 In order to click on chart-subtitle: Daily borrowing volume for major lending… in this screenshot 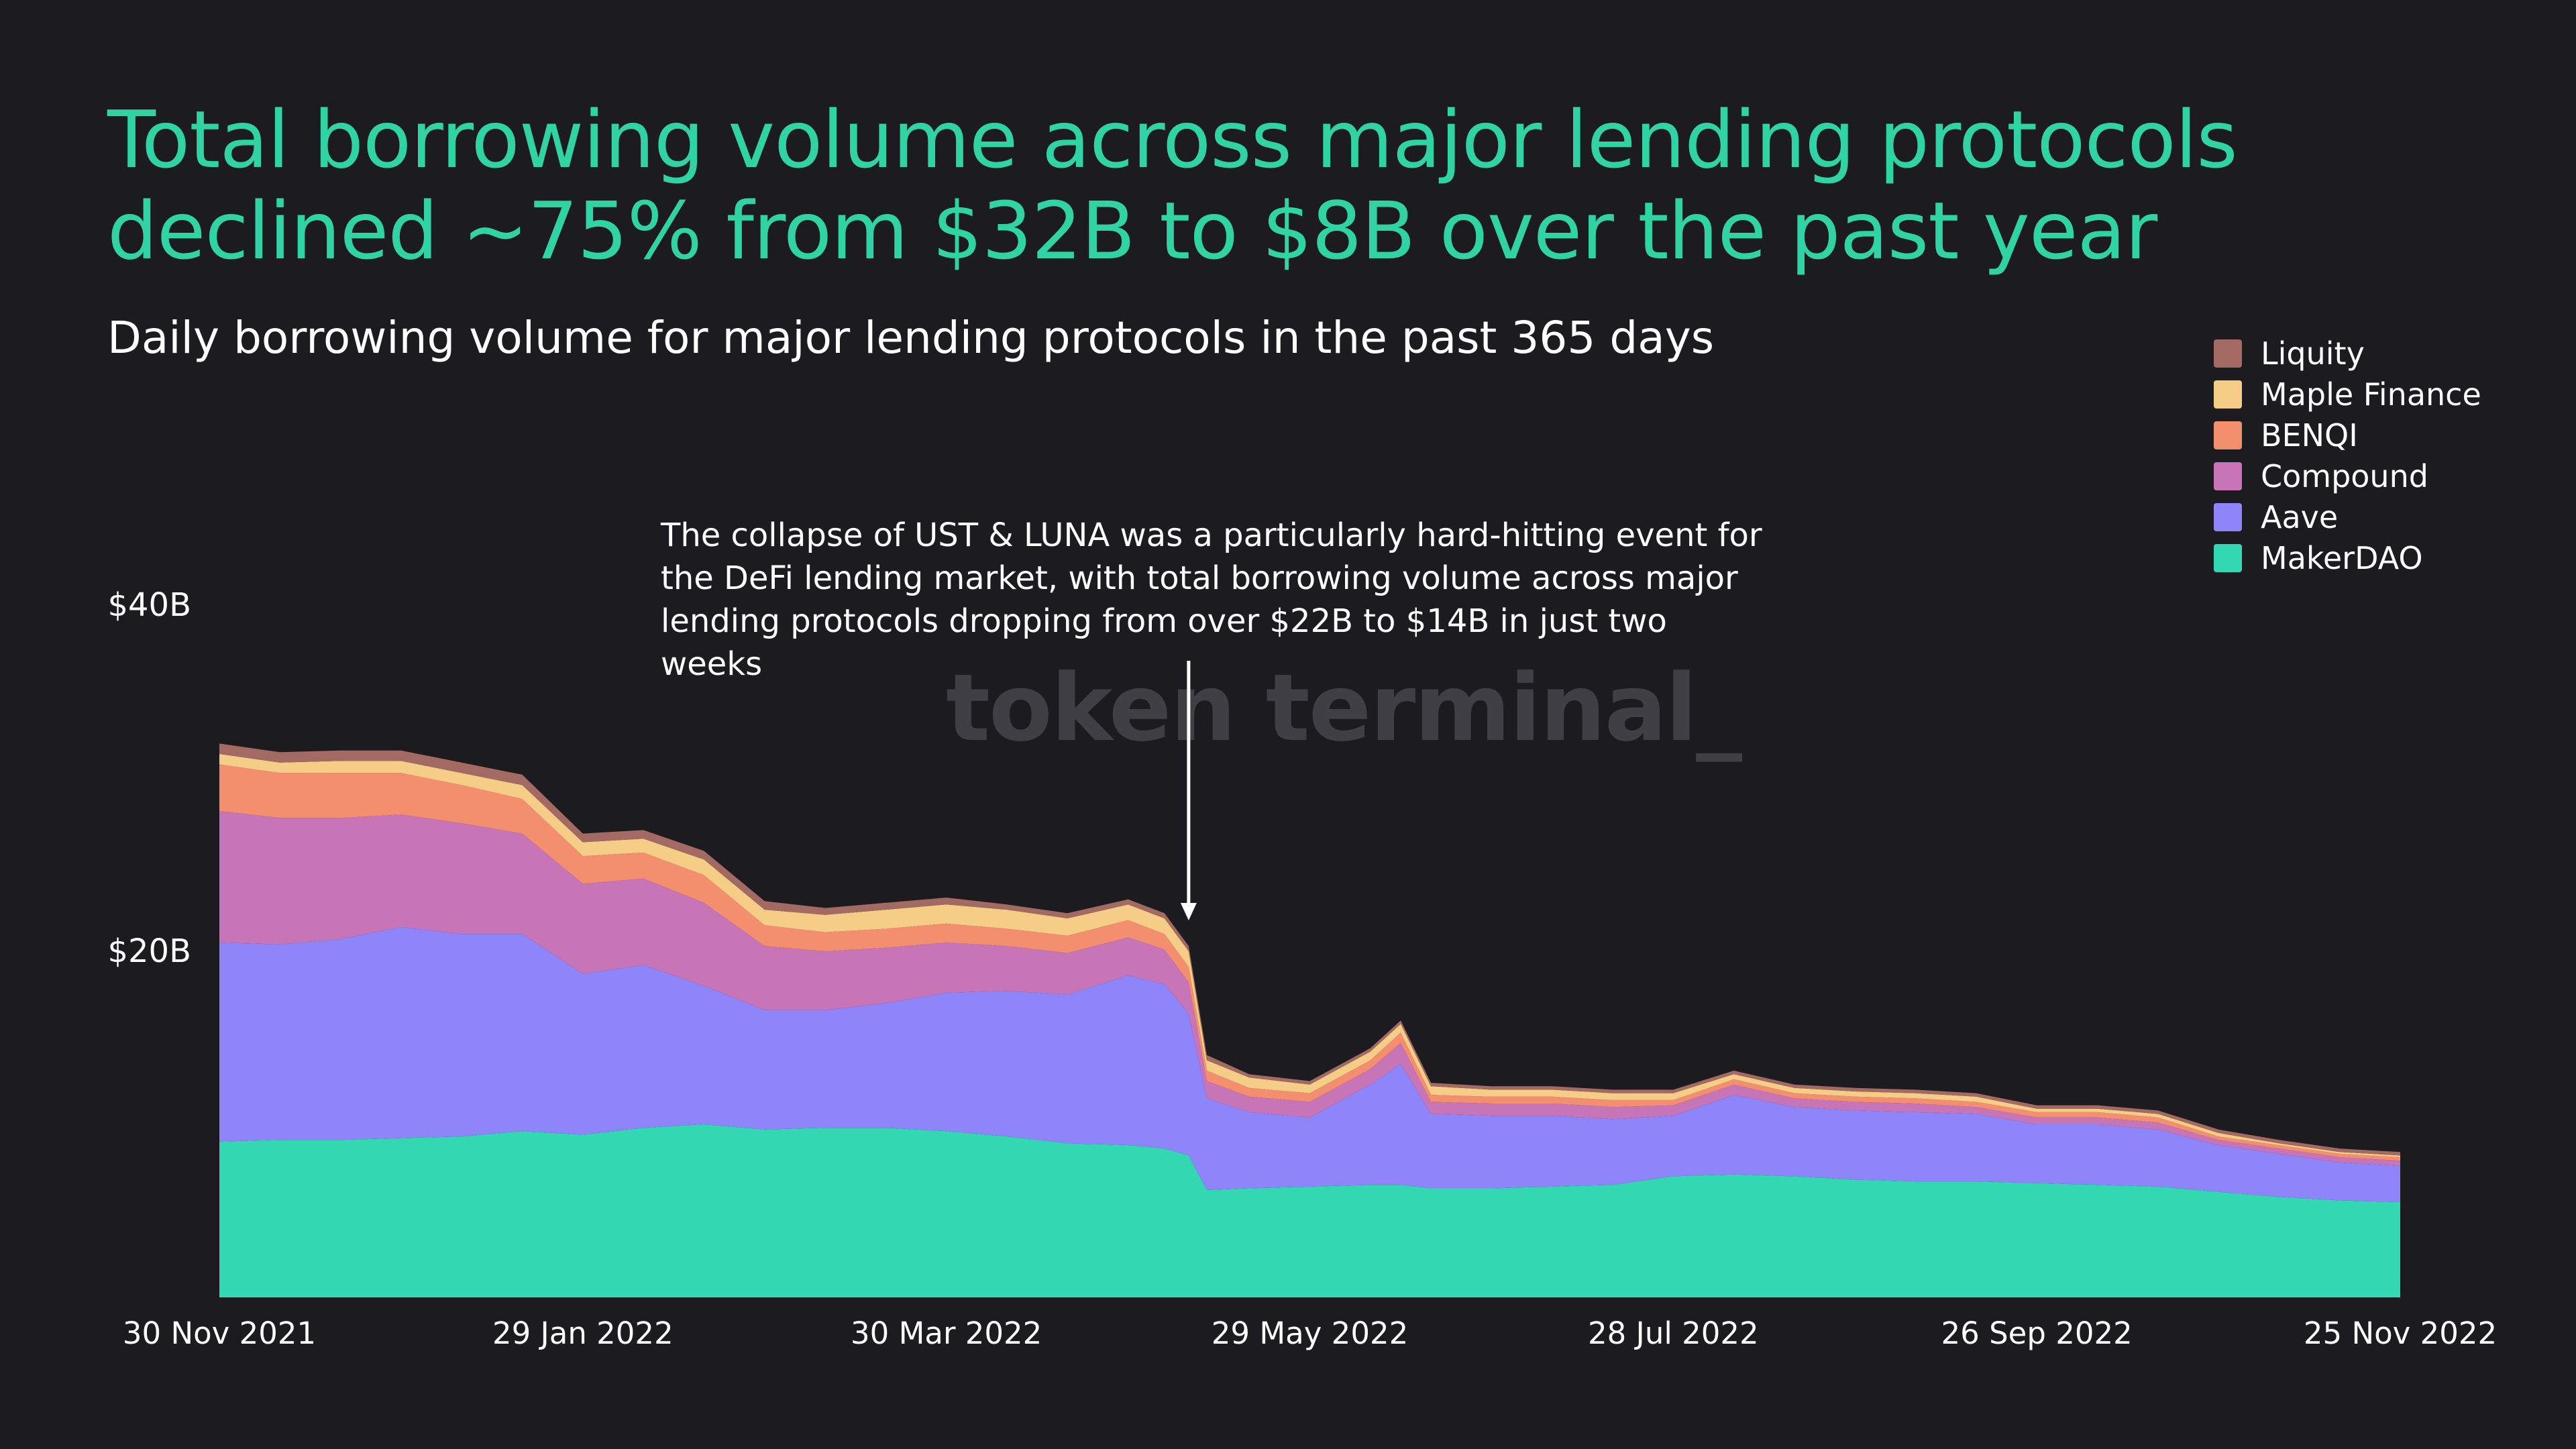, I will do `click(911, 338)`.